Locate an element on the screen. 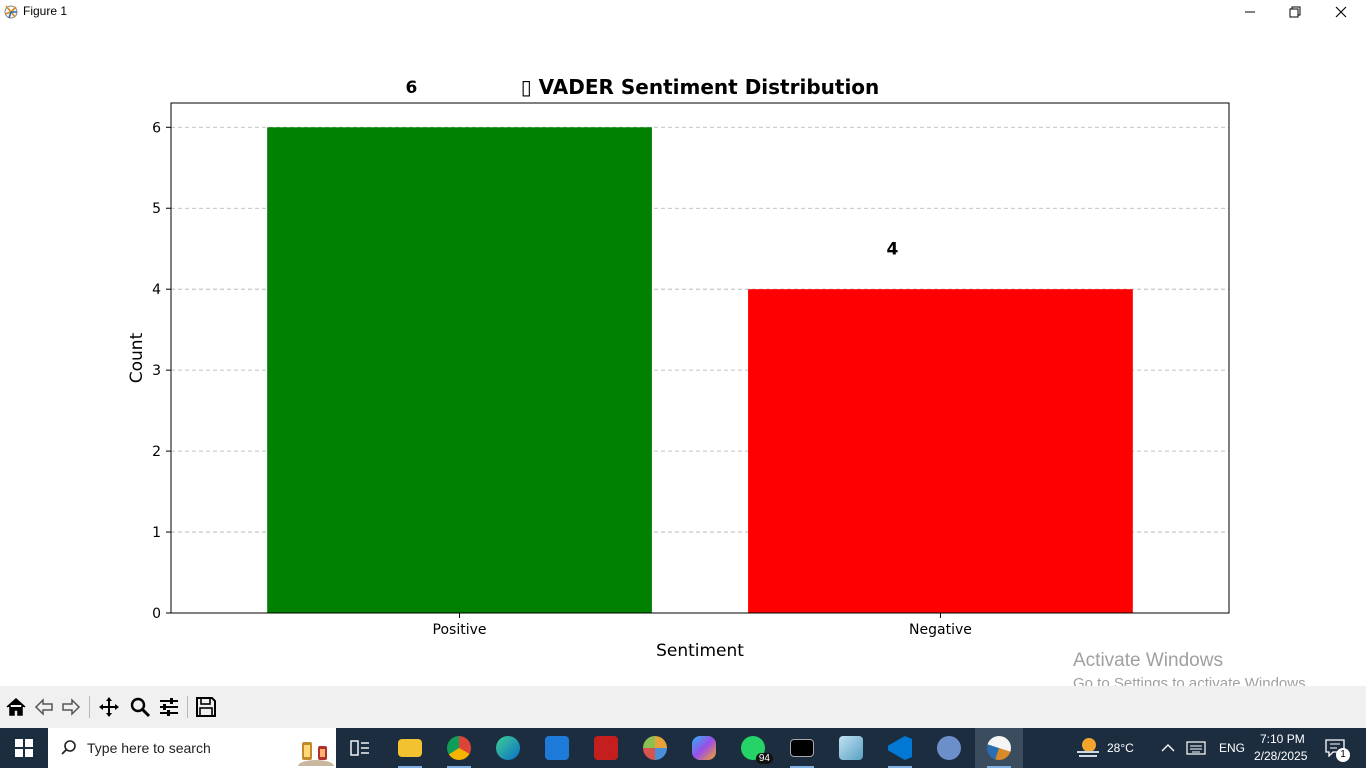  taskbar-chrome is located at coordinates (459, 748).